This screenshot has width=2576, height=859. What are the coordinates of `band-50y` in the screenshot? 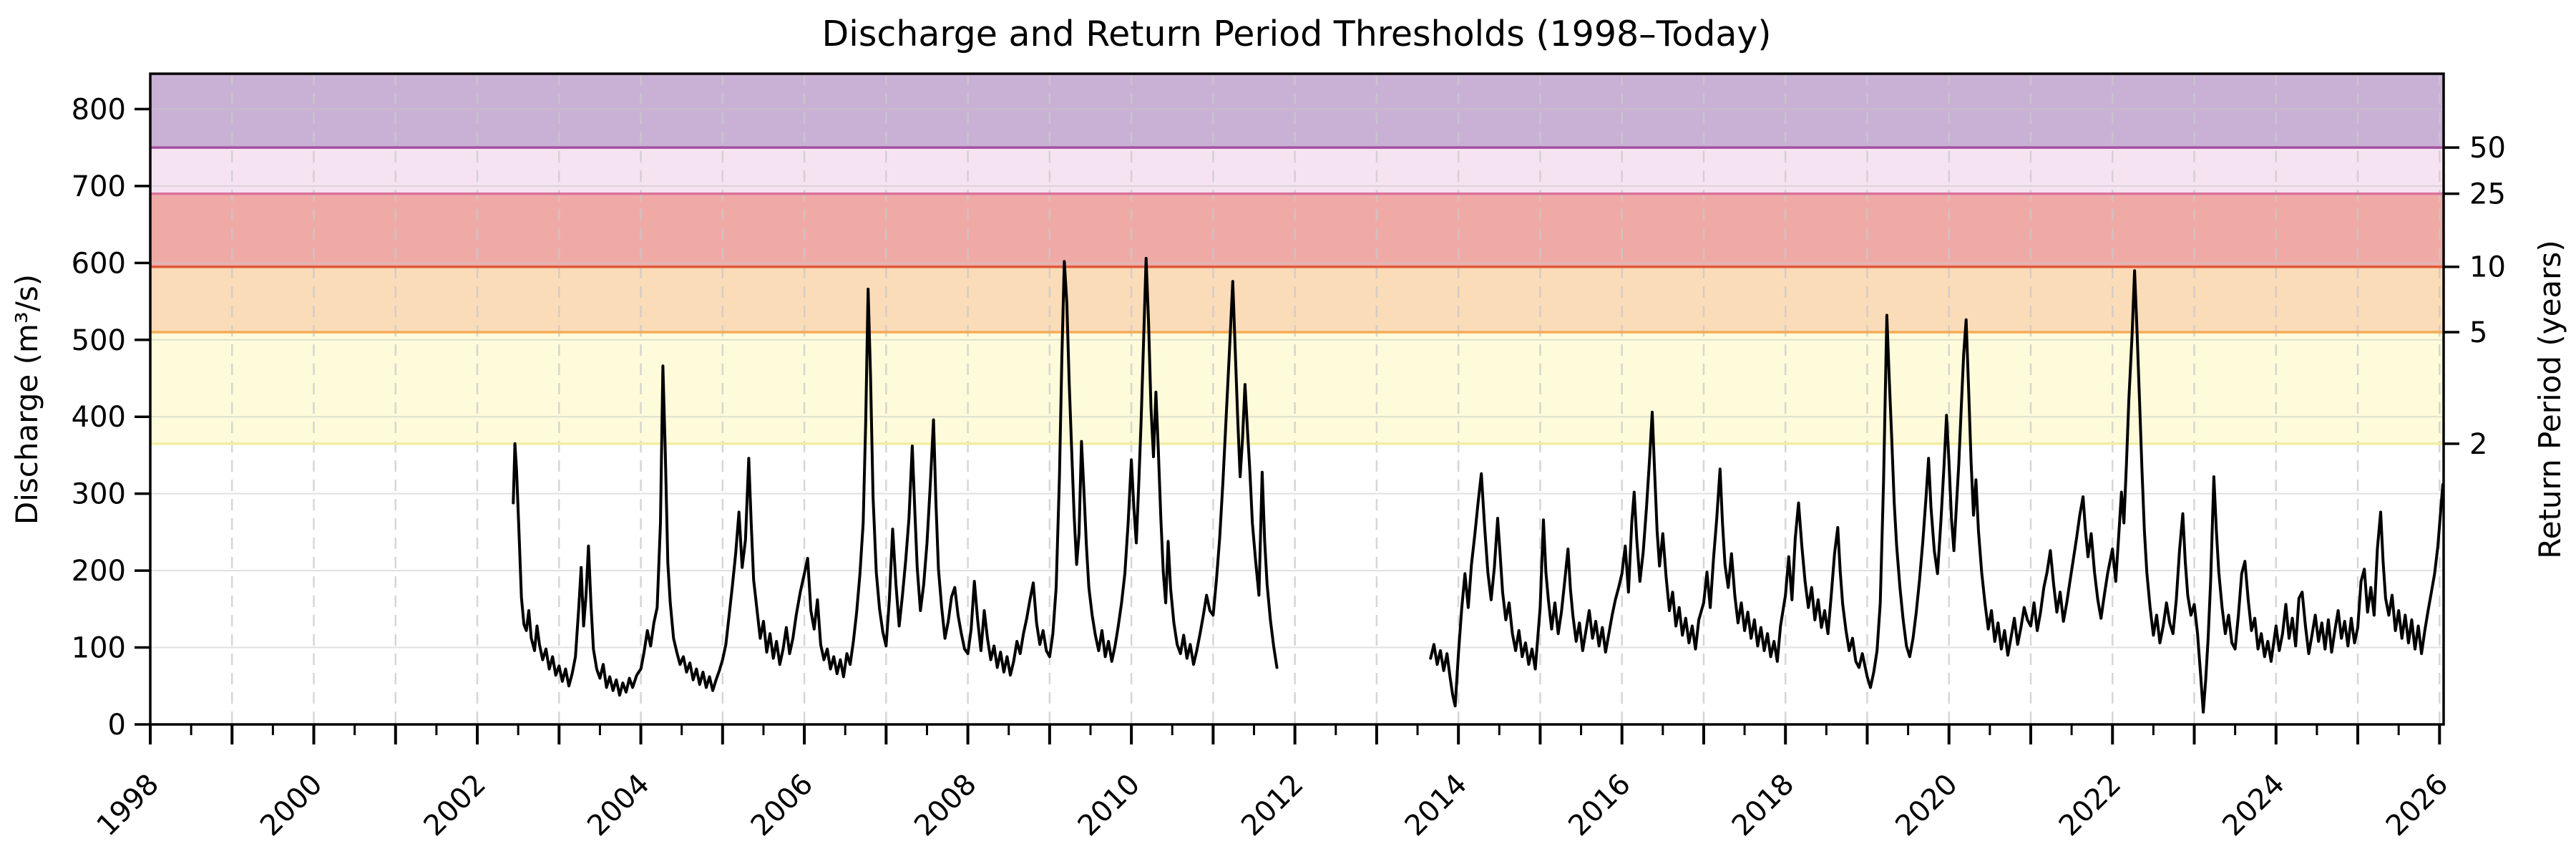 It's located at (1297, 111).